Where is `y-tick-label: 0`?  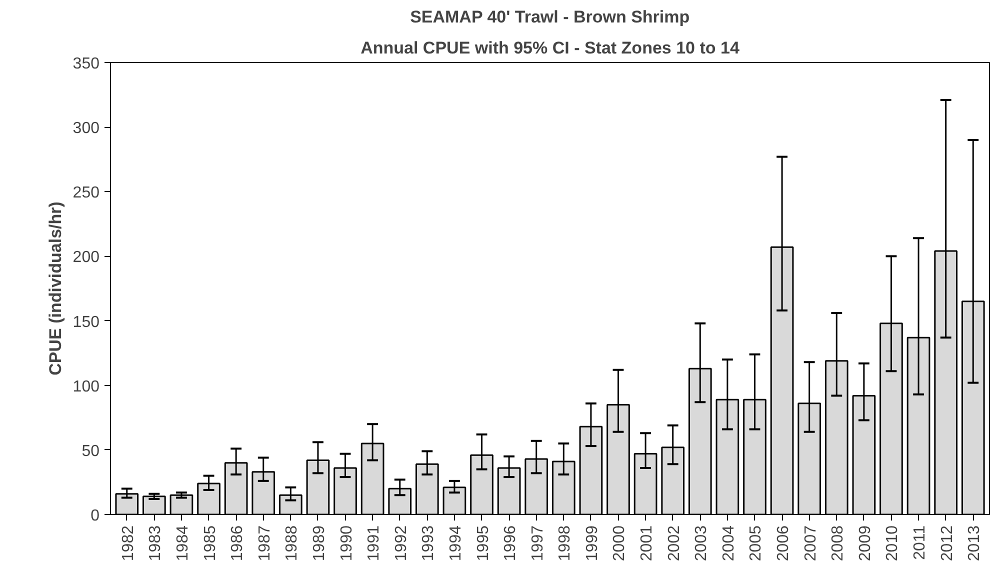 y-tick-label: 0 is located at coordinates (95, 516).